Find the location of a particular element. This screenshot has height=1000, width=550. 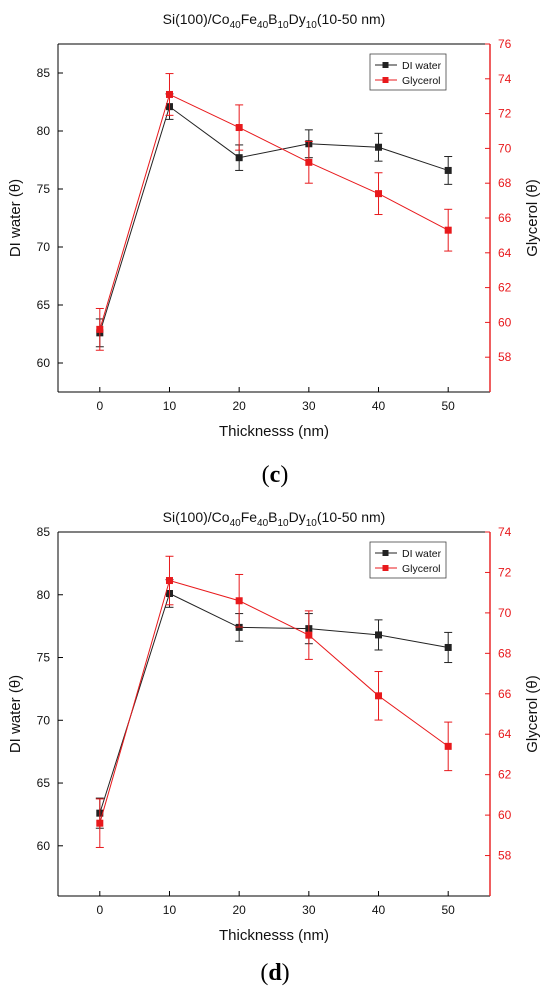

panel-label-d: d is located at coordinates (275, 973).